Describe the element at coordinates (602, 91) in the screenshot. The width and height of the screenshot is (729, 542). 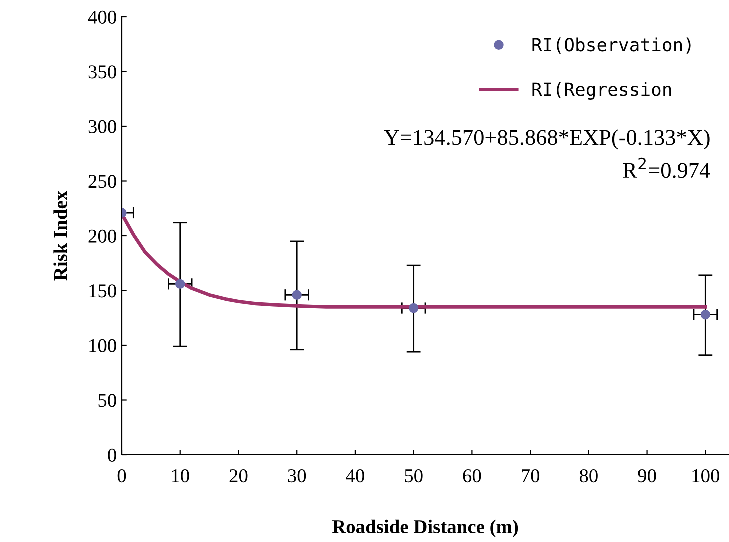
I see `legend-label: RI(Regression` at that location.